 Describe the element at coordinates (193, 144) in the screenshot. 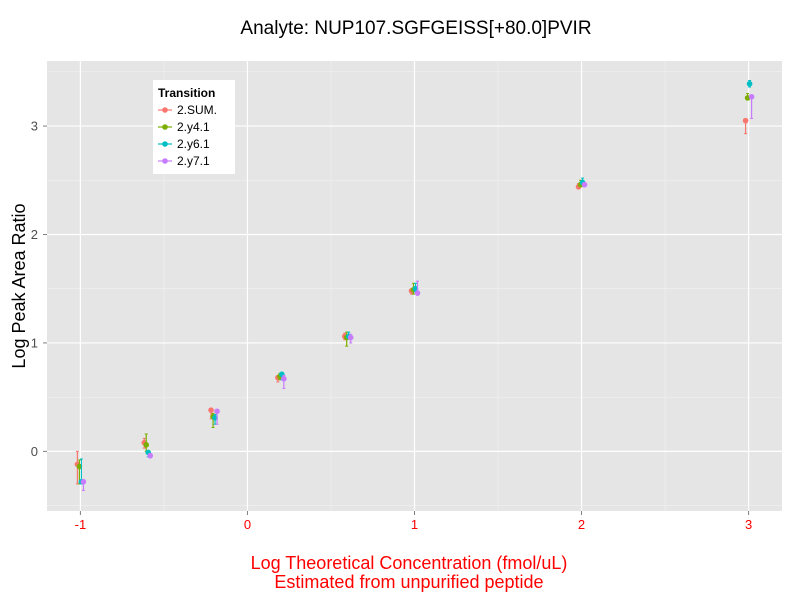

I see `legend-label: 2.y6.1` at that location.